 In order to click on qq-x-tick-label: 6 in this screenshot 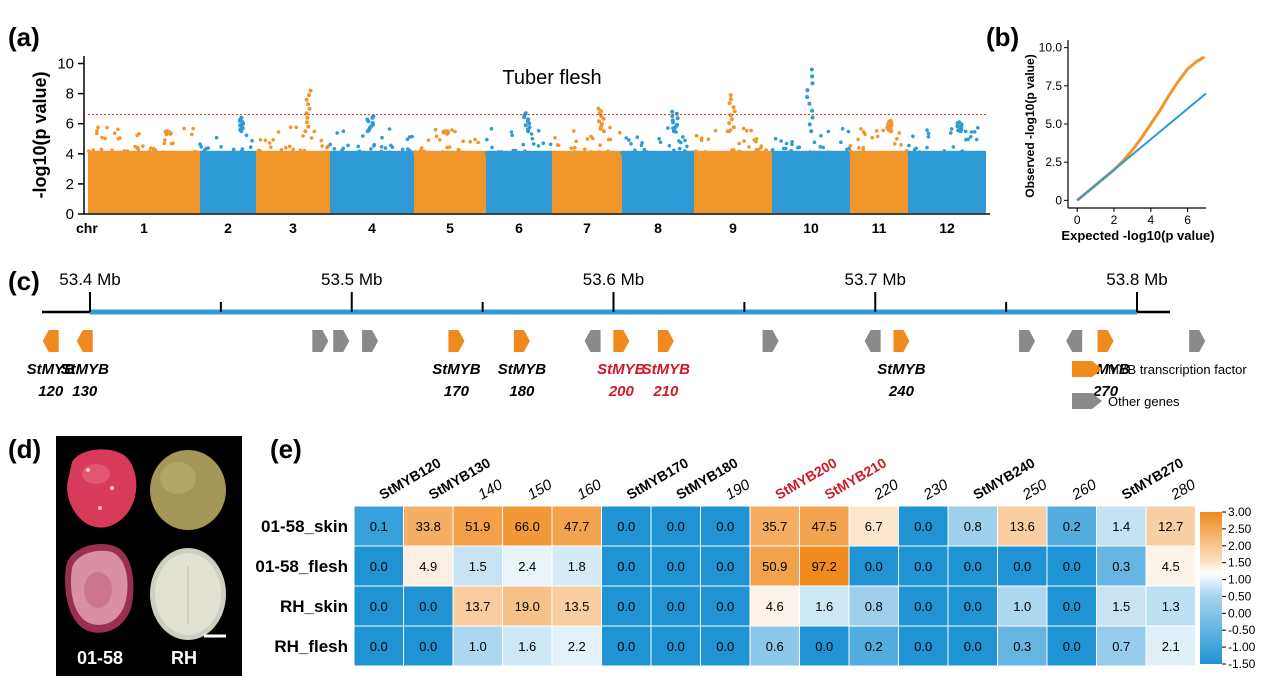, I will do `click(1187, 220)`.